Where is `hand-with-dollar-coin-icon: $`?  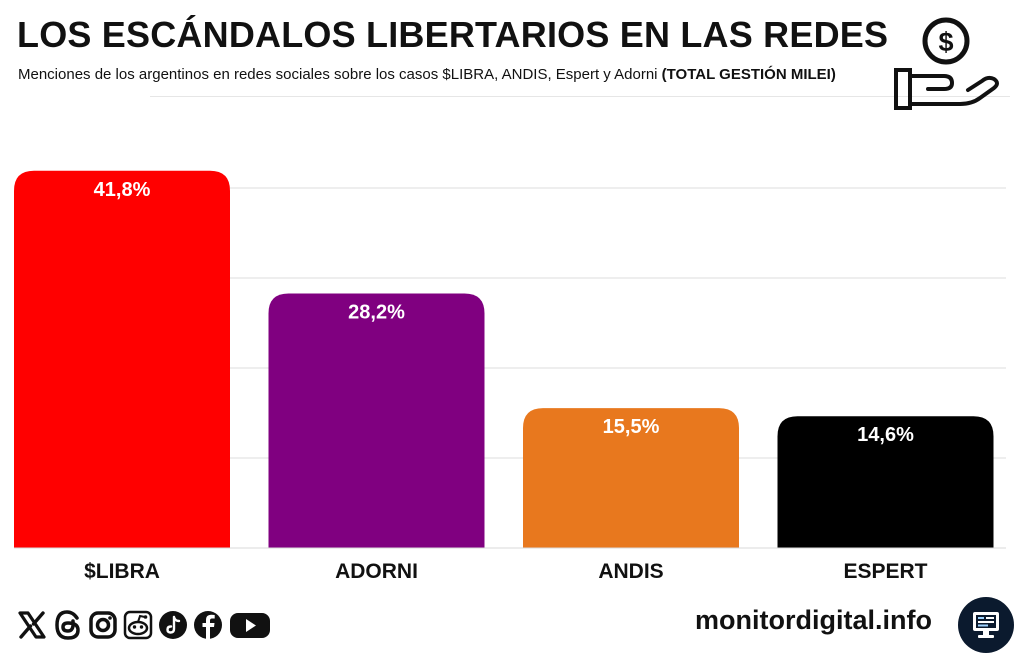
hand-with-dollar-coin-icon: $ is located at coordinates (946, 63).